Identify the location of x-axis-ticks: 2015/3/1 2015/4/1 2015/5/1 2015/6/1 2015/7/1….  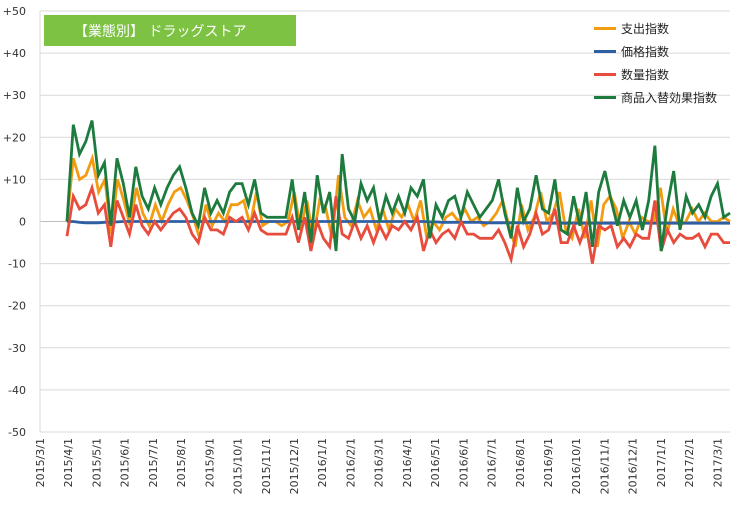
(379, 466).